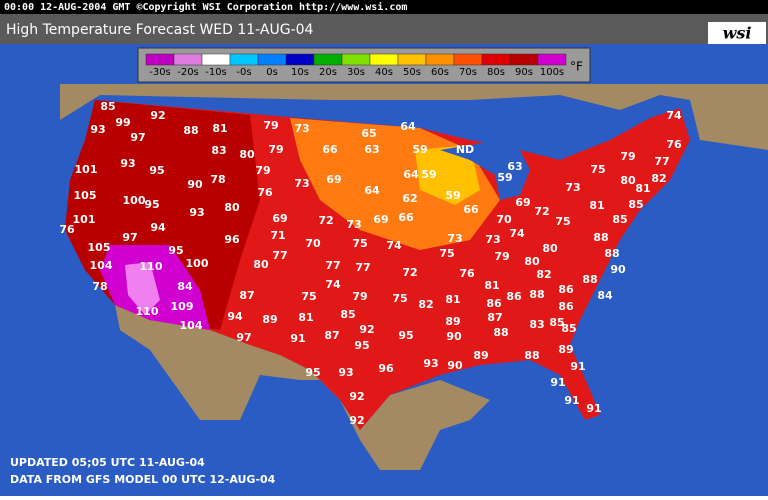  I want to click on temperature: 83, so click(218, 150).